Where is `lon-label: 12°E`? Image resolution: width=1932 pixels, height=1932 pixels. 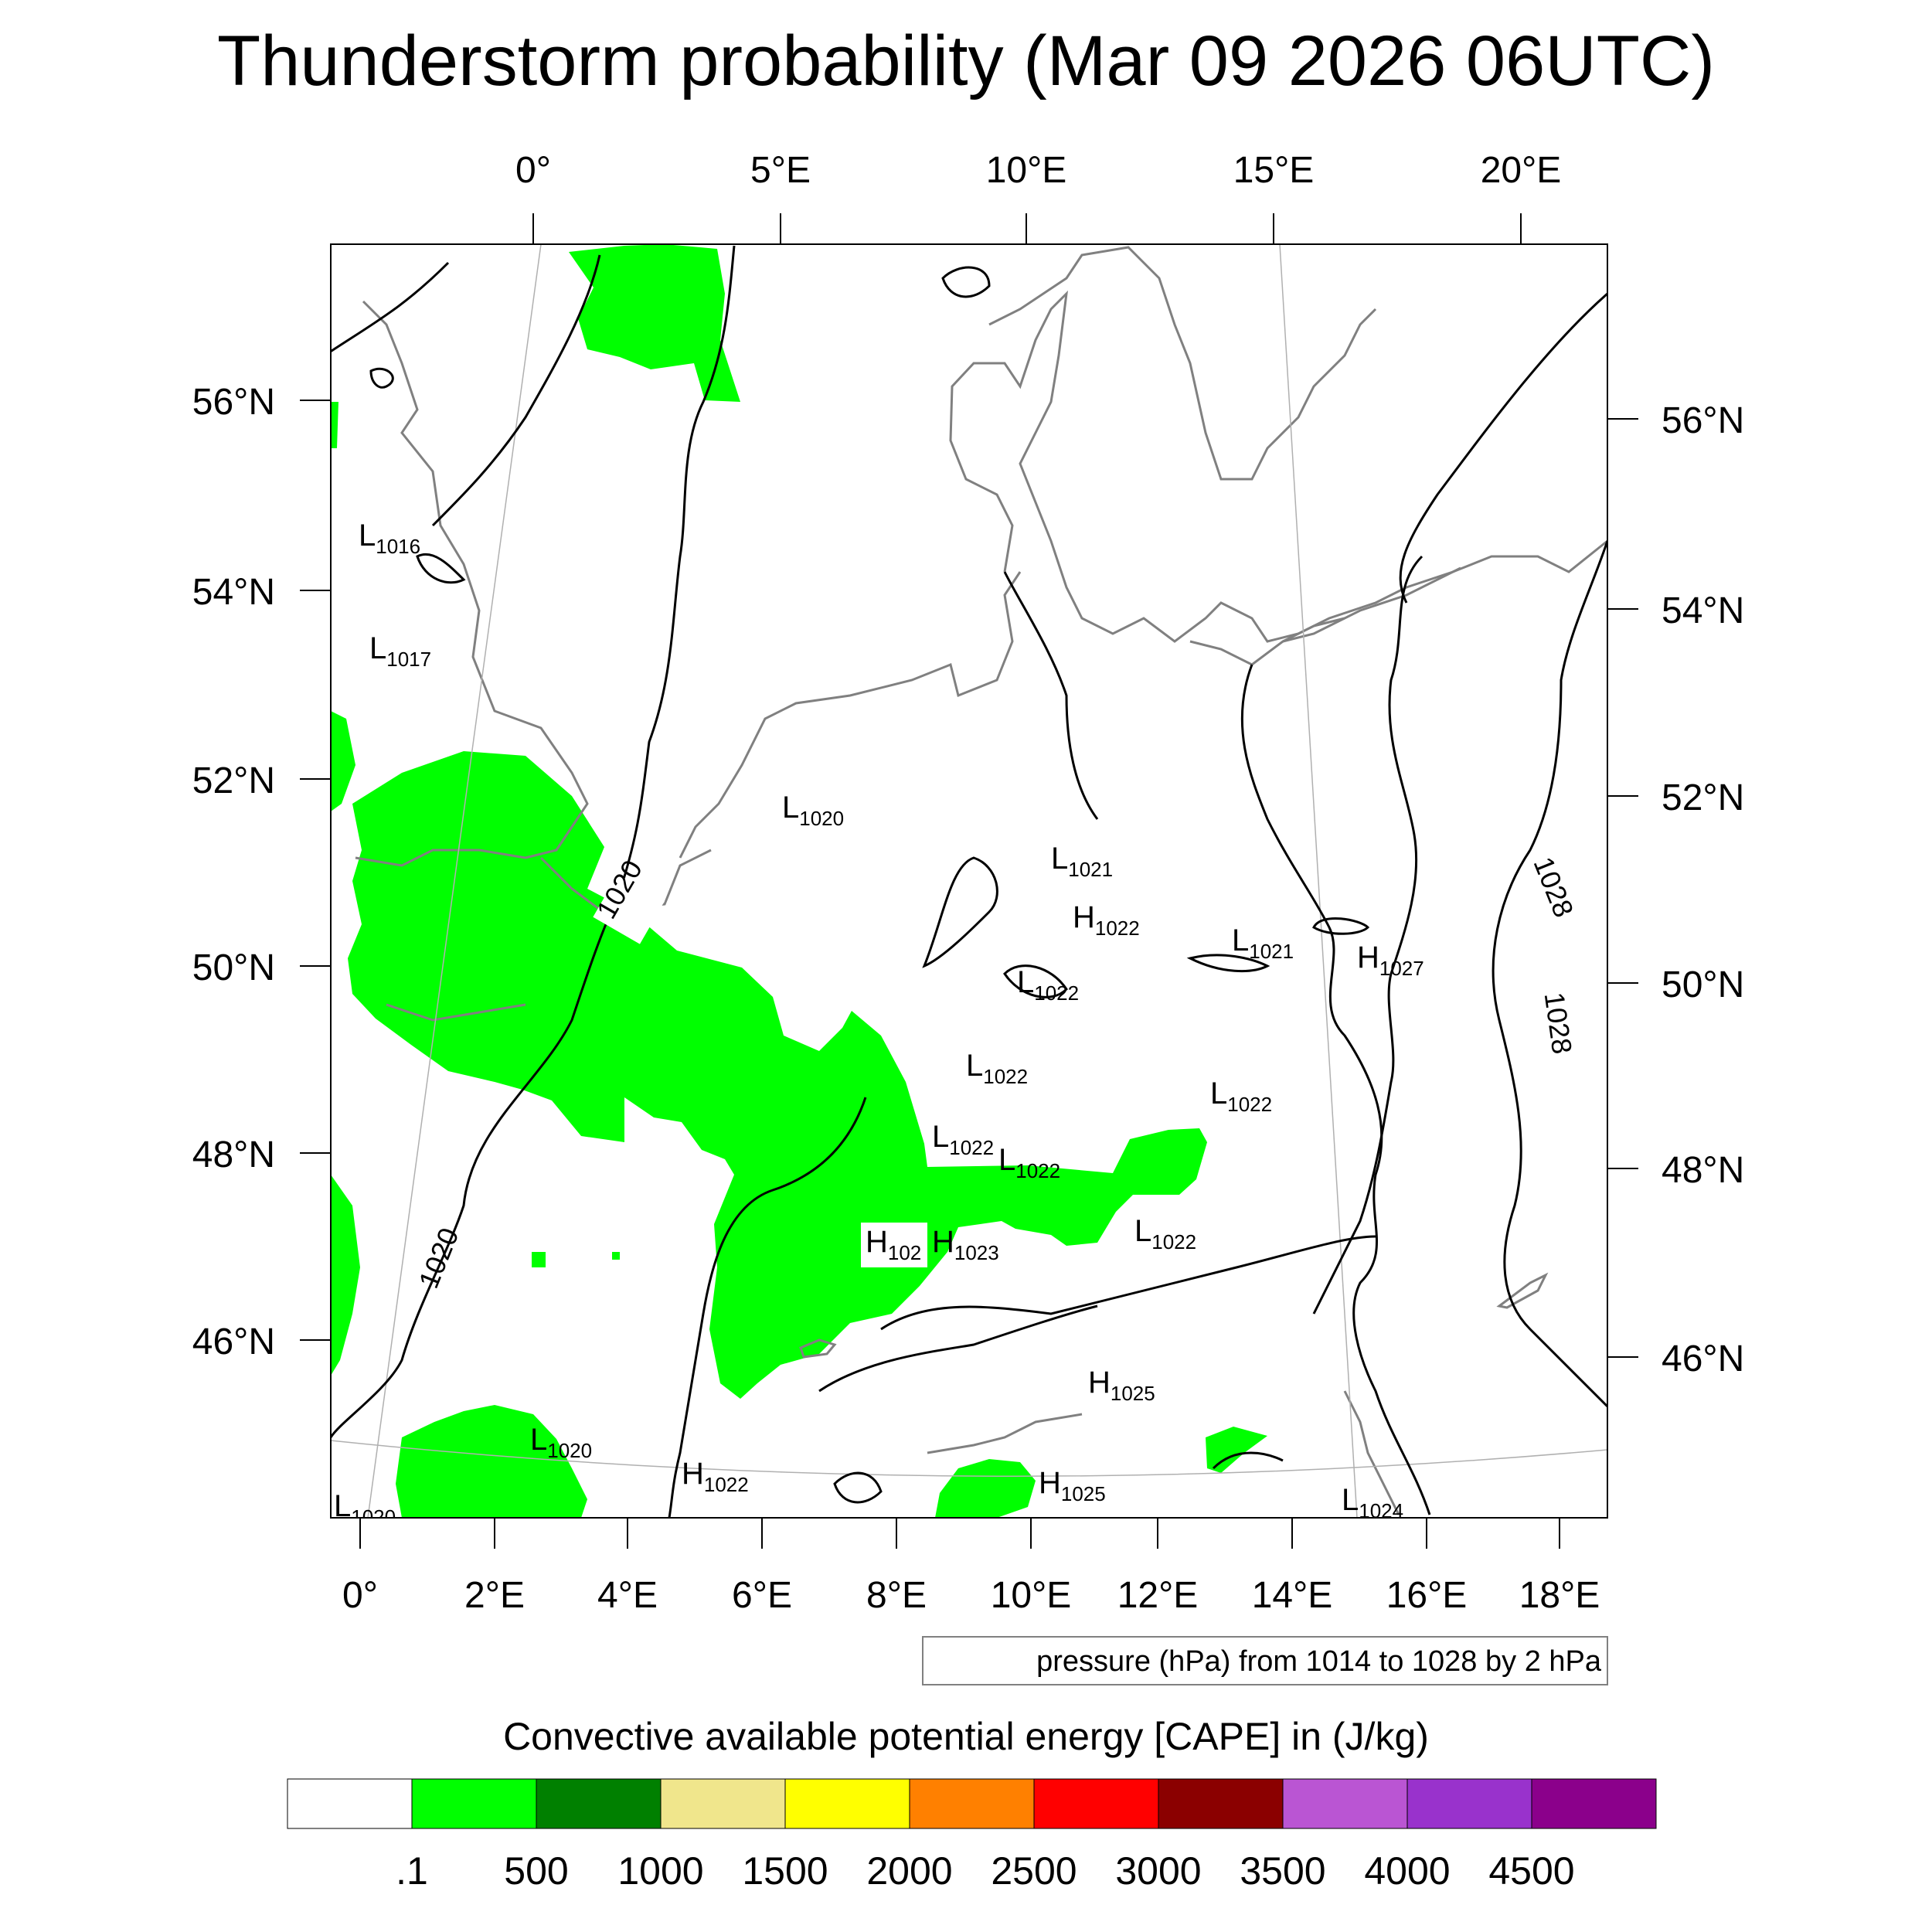
lon-label: 12°E is located at coordinates (1158, 1596).